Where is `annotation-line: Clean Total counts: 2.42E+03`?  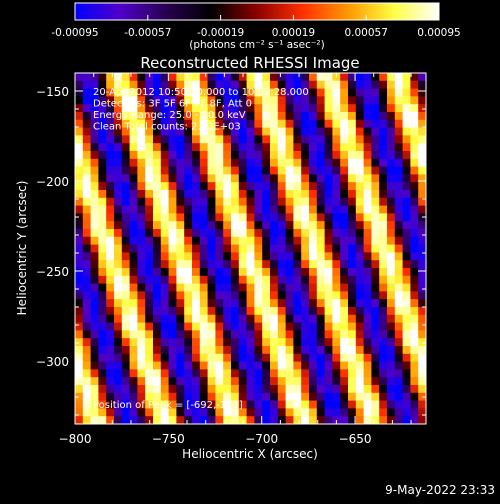
annotation-line: Clean Total counts: 2.42E+03 is located at coordinates (167, 127).